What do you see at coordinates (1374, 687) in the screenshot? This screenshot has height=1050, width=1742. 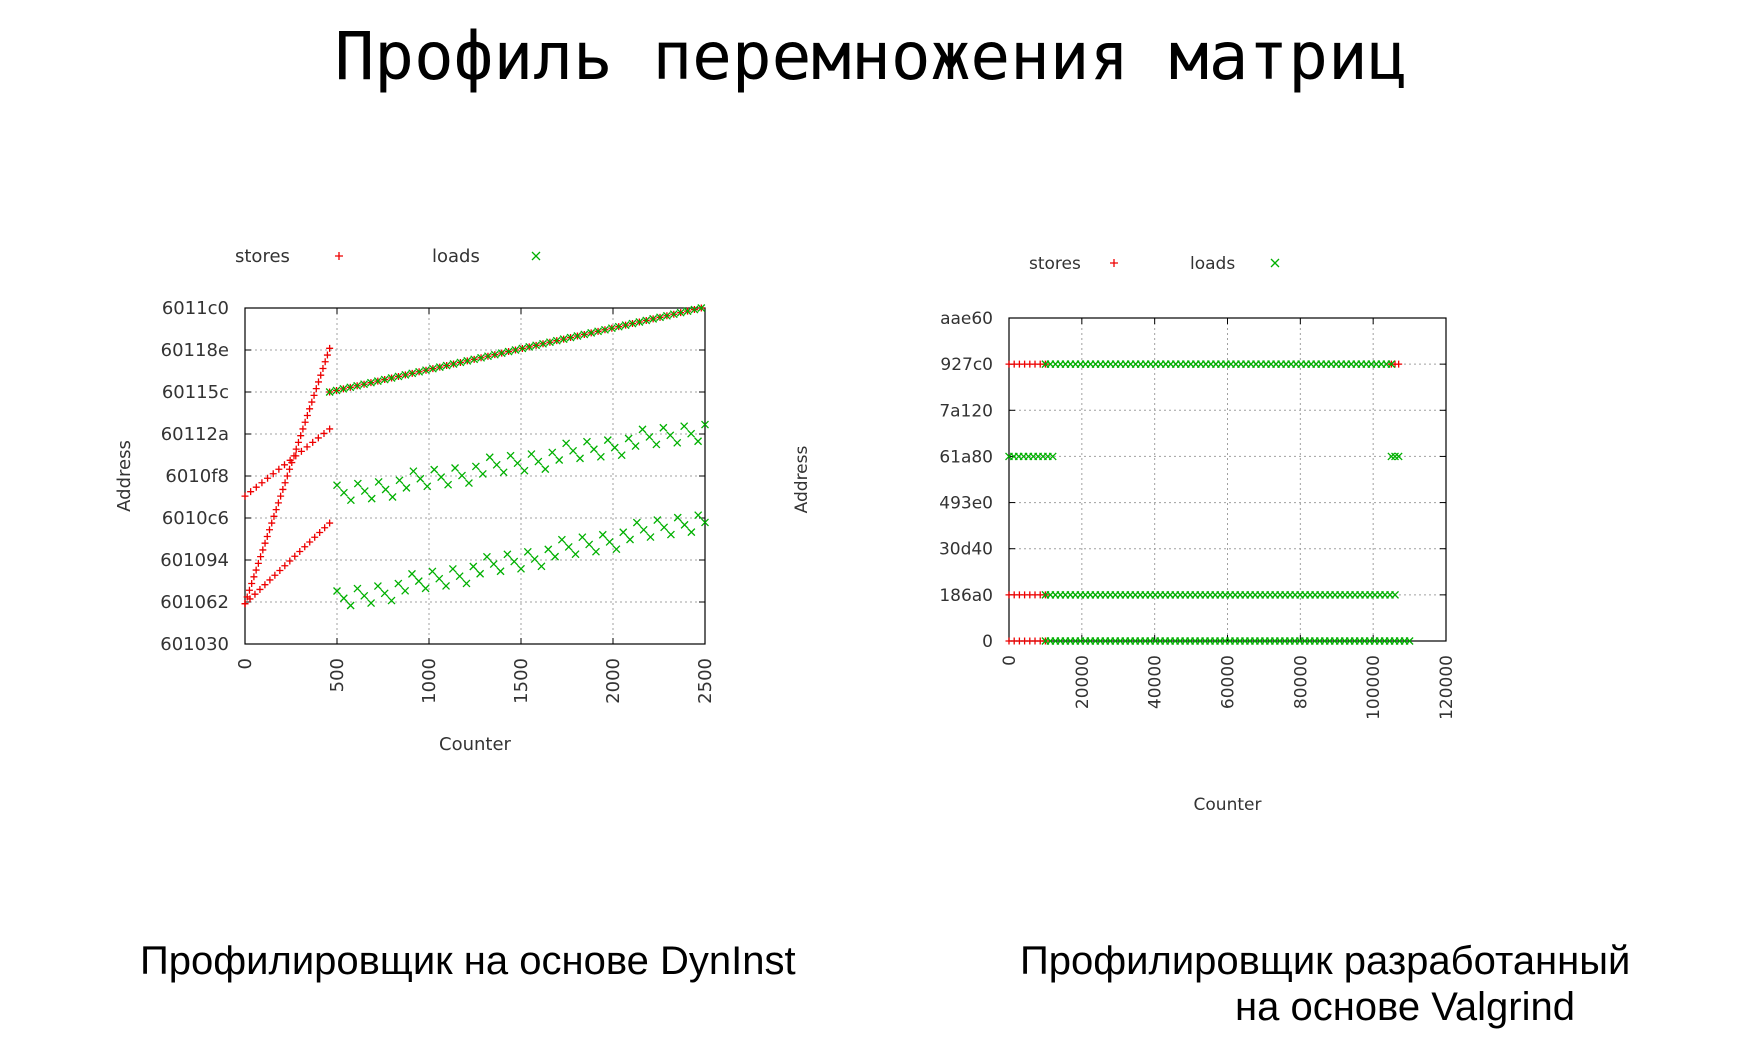 I see `x-tick-label: 100000` at bounding box center [1374, 687].